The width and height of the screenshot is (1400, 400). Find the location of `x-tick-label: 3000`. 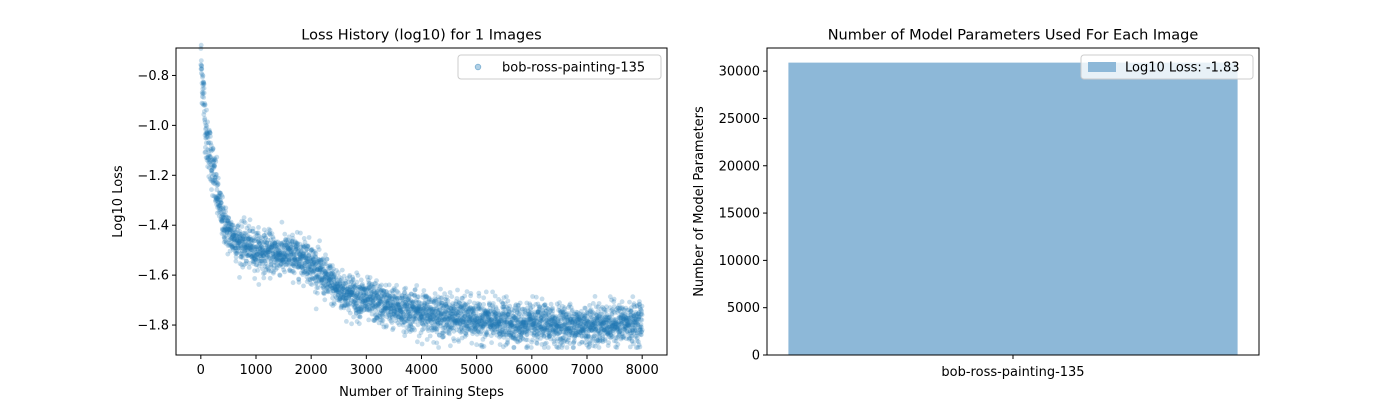

x-tick-label: 3000 is located at coordinates (366, 370).